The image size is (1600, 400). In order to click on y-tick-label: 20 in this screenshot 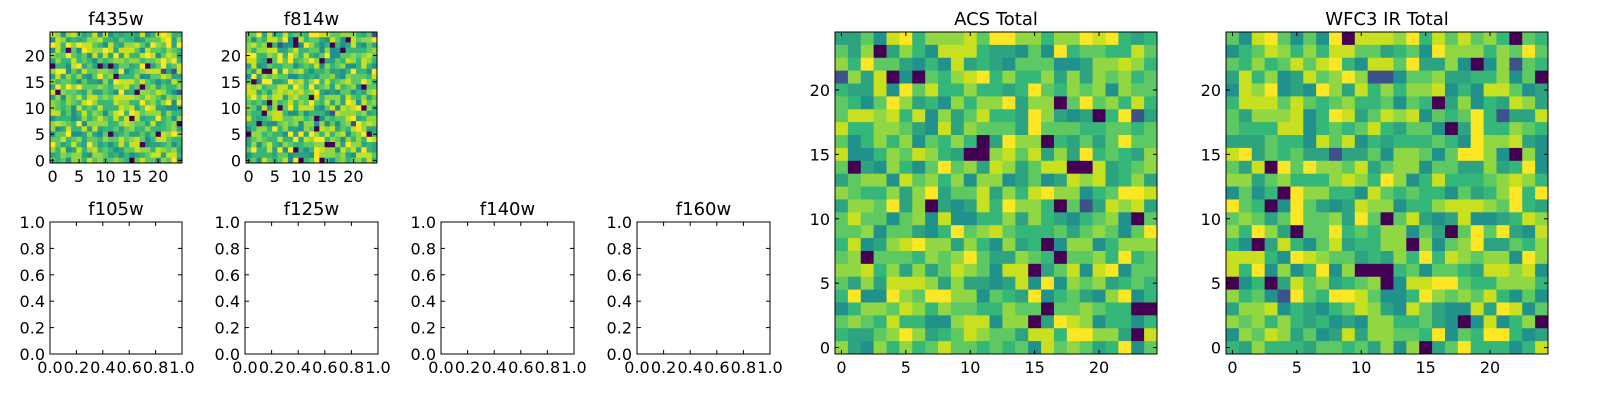, I will do `click(231, 56)`.